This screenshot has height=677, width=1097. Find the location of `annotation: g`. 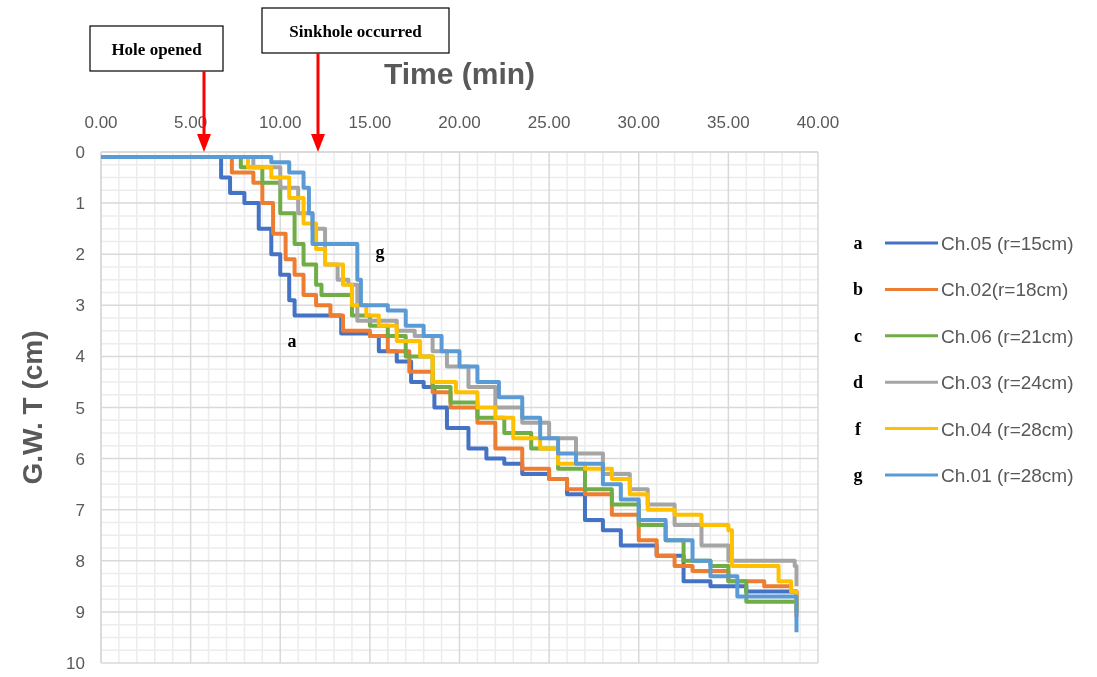

annotation: g is located at coordinates (380, 252).